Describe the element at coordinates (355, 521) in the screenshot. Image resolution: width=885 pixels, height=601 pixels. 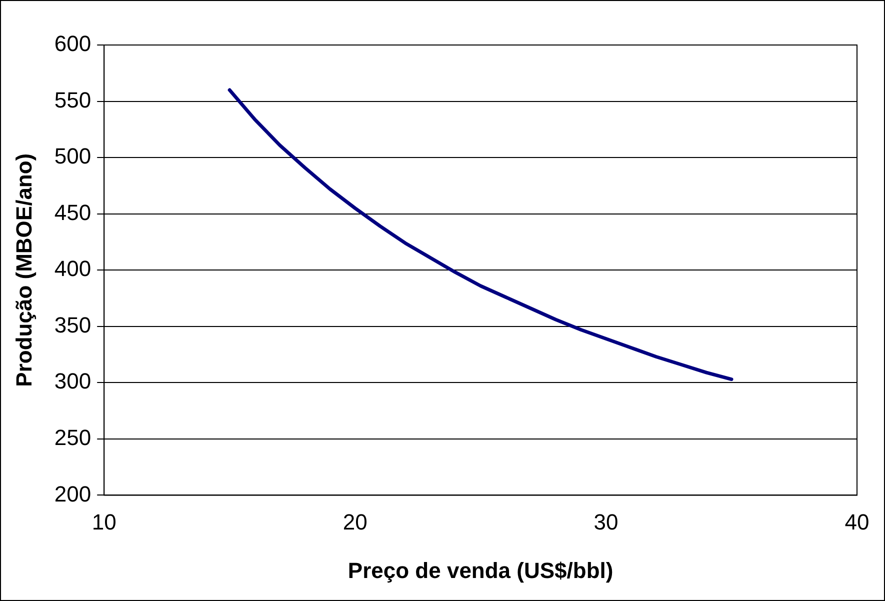
I see `x-tick-label: 20` at that location.